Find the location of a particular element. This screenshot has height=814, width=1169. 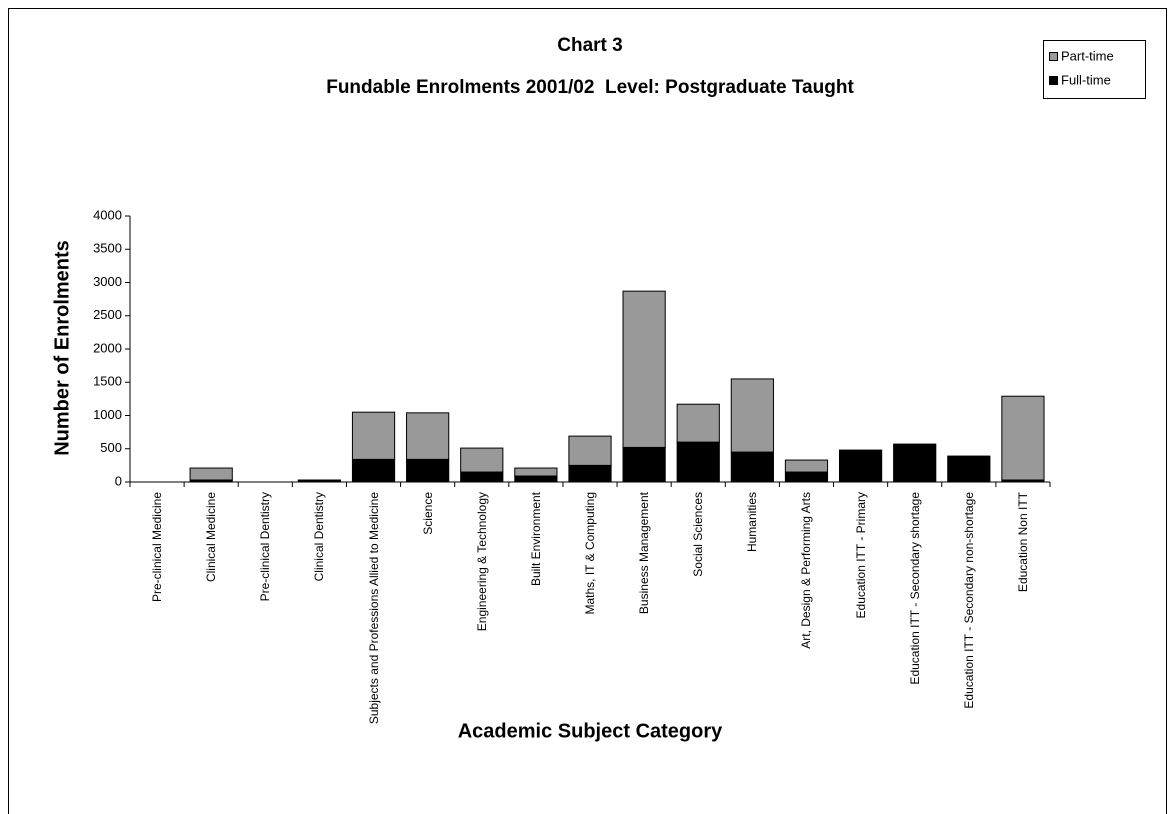

x-tick-label: Education ITT - Secondary non-shortage is located at coordinates (968, 600).